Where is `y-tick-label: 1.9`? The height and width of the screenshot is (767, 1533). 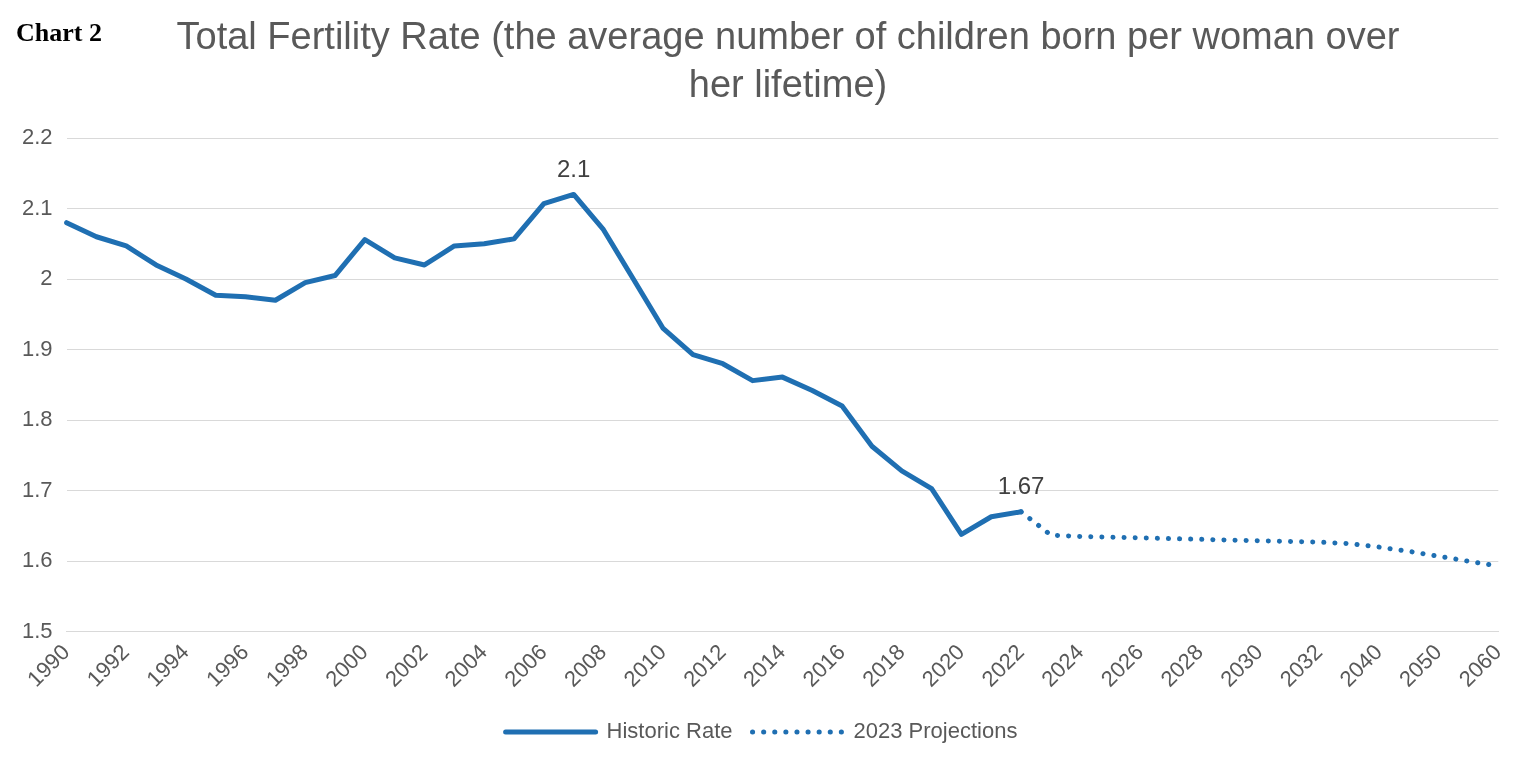 y-tick-label: 1.9 is located at coordinates (37, 348).